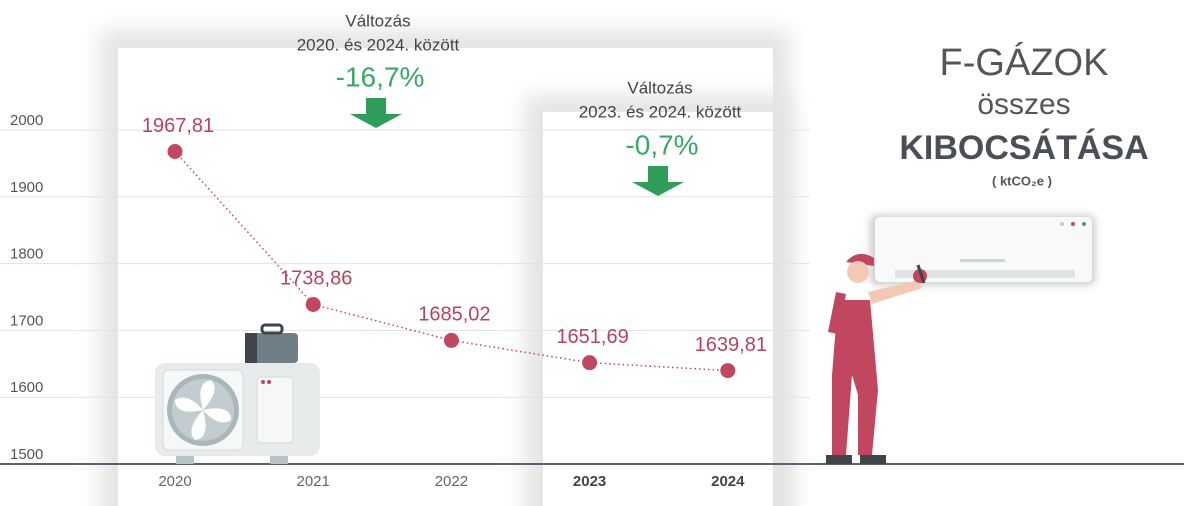 This screenshot has width=1184, height=506. I want to click on value-label: 1738,86, so click(316, 279).